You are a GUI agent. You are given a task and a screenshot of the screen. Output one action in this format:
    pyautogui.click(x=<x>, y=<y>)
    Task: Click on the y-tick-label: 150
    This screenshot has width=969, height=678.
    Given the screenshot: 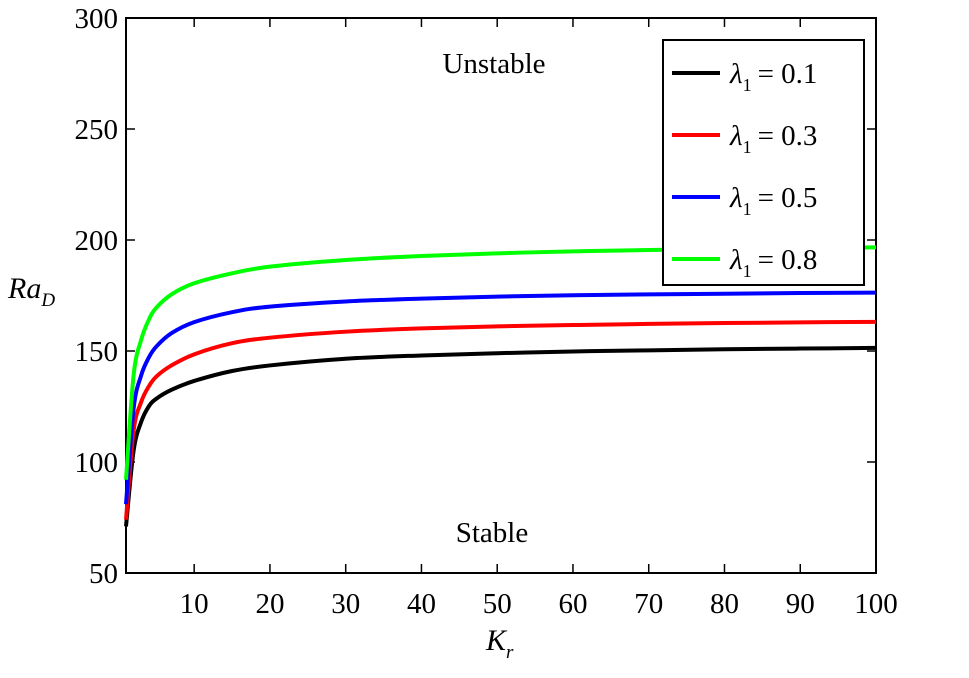 What is the action you would take?
    pyautogui.click(x=97, y=352)
    